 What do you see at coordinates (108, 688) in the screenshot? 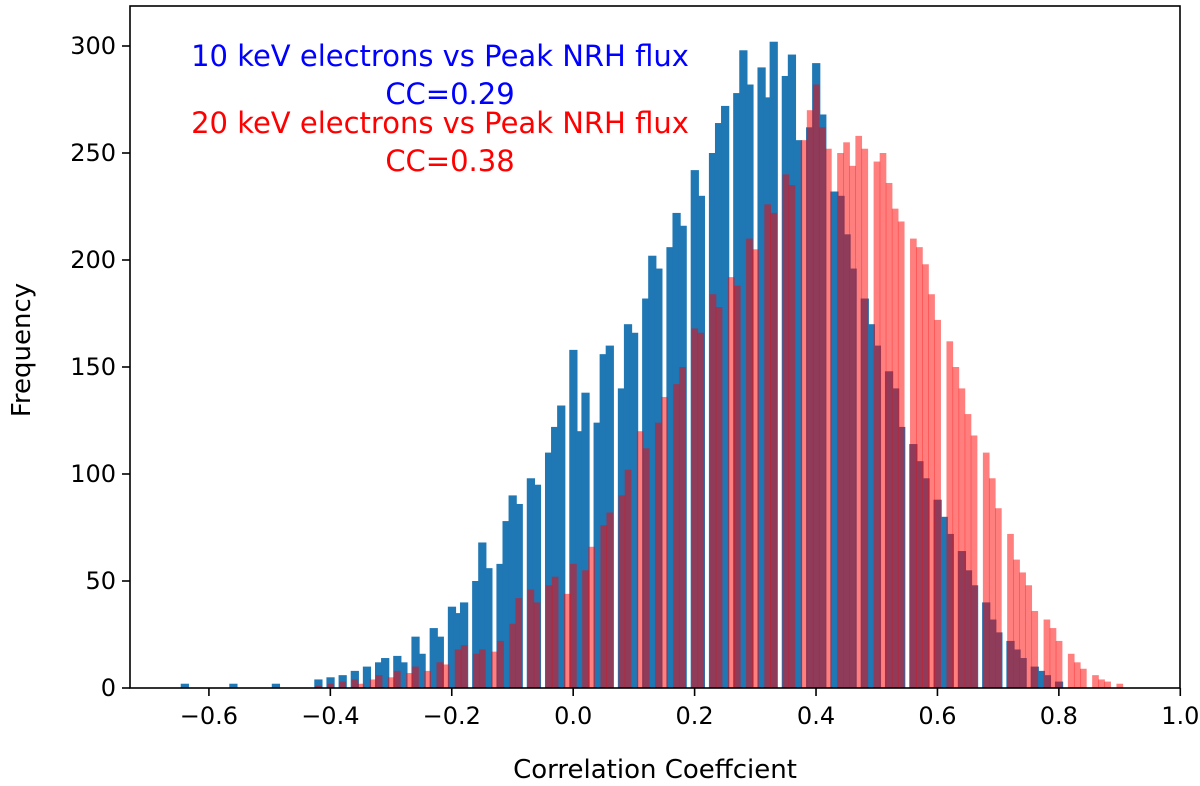
I see `y-tick-label-0: 0` at bounding box center [108, 688].